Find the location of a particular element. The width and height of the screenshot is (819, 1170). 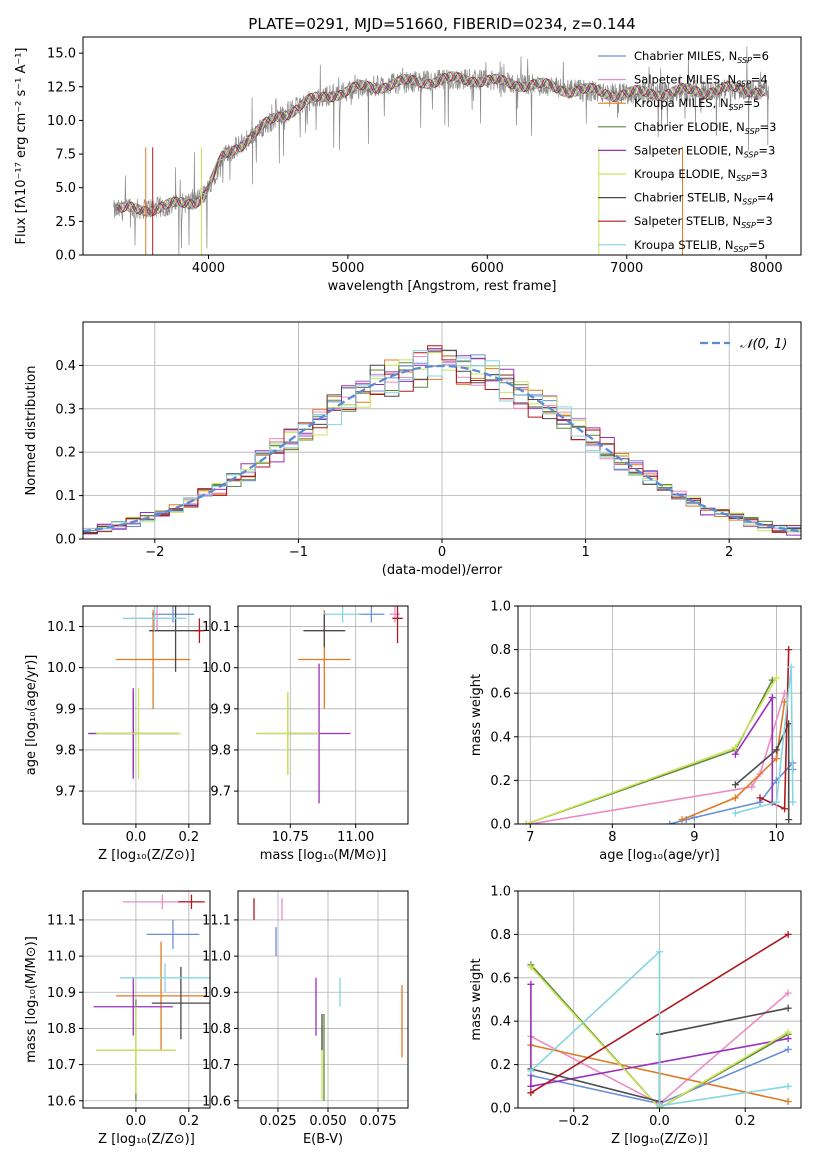

legend-count: =3 is located at coordinates (764, 221).